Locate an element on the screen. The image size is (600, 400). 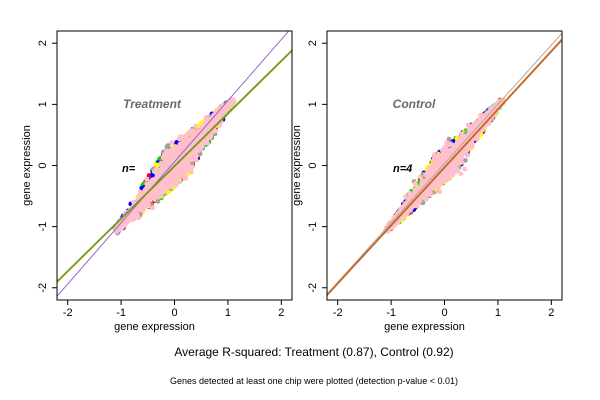
y-tick-label: -1 is located at coordinates (313, 227).